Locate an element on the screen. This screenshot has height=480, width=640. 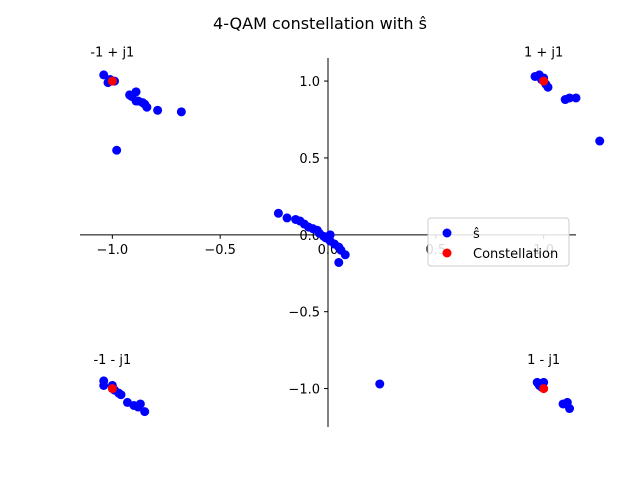
legend: ŝ Constellation is located at coordinates (498, 242).